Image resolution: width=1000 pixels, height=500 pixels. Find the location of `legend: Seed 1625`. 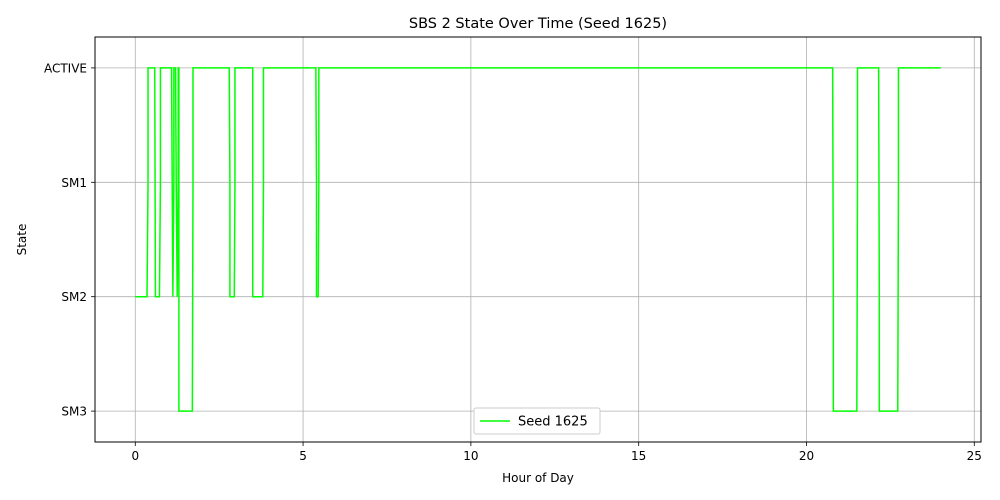

legend: Seed 1625 is located at coordinates (537, 421).